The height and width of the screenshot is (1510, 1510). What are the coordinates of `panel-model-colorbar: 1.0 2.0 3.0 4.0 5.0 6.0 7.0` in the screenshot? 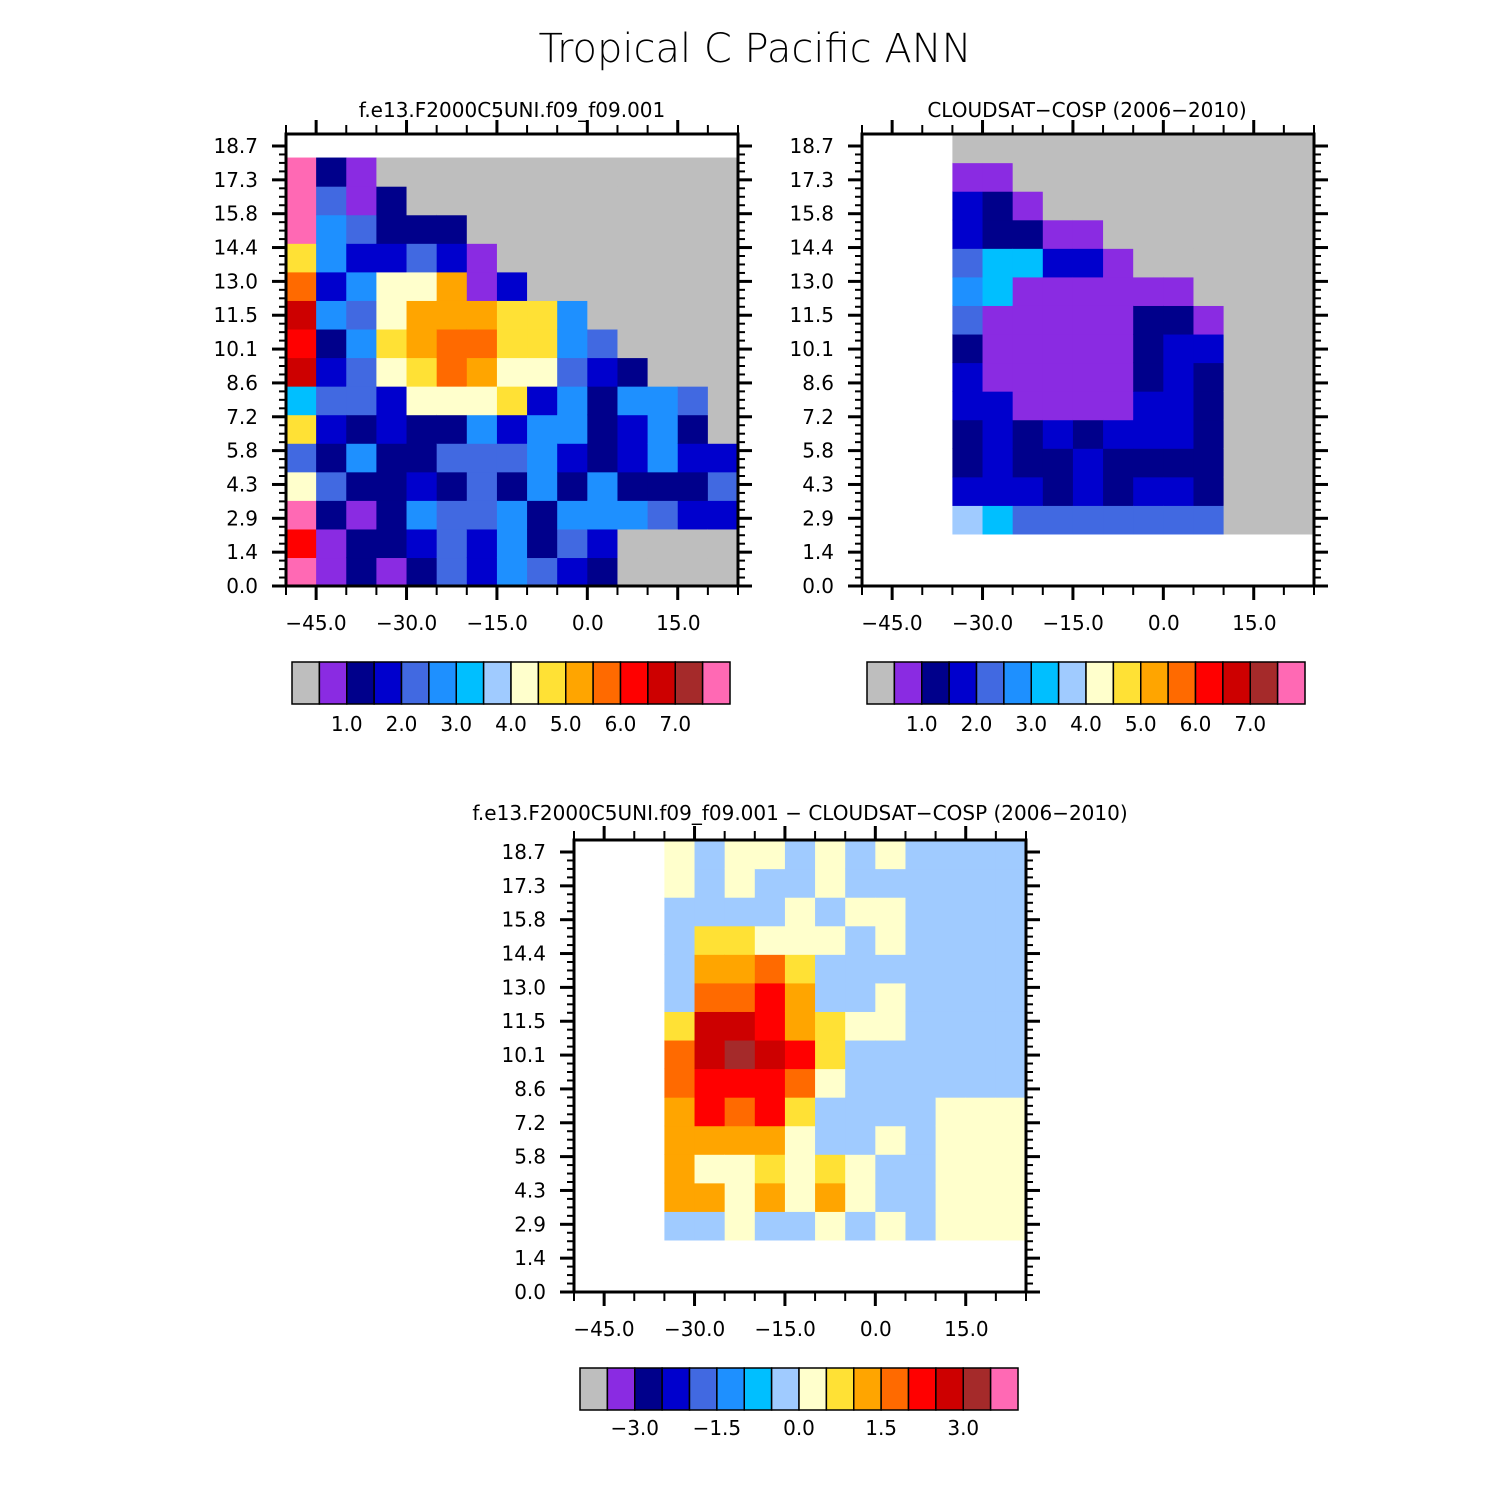 It's located at (511, 698).